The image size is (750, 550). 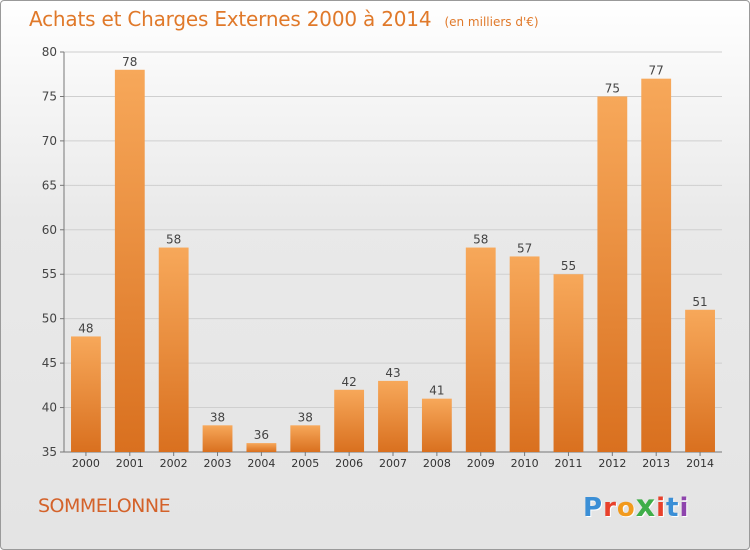 I want to click on bar-2003, so click(x=217, y=438).